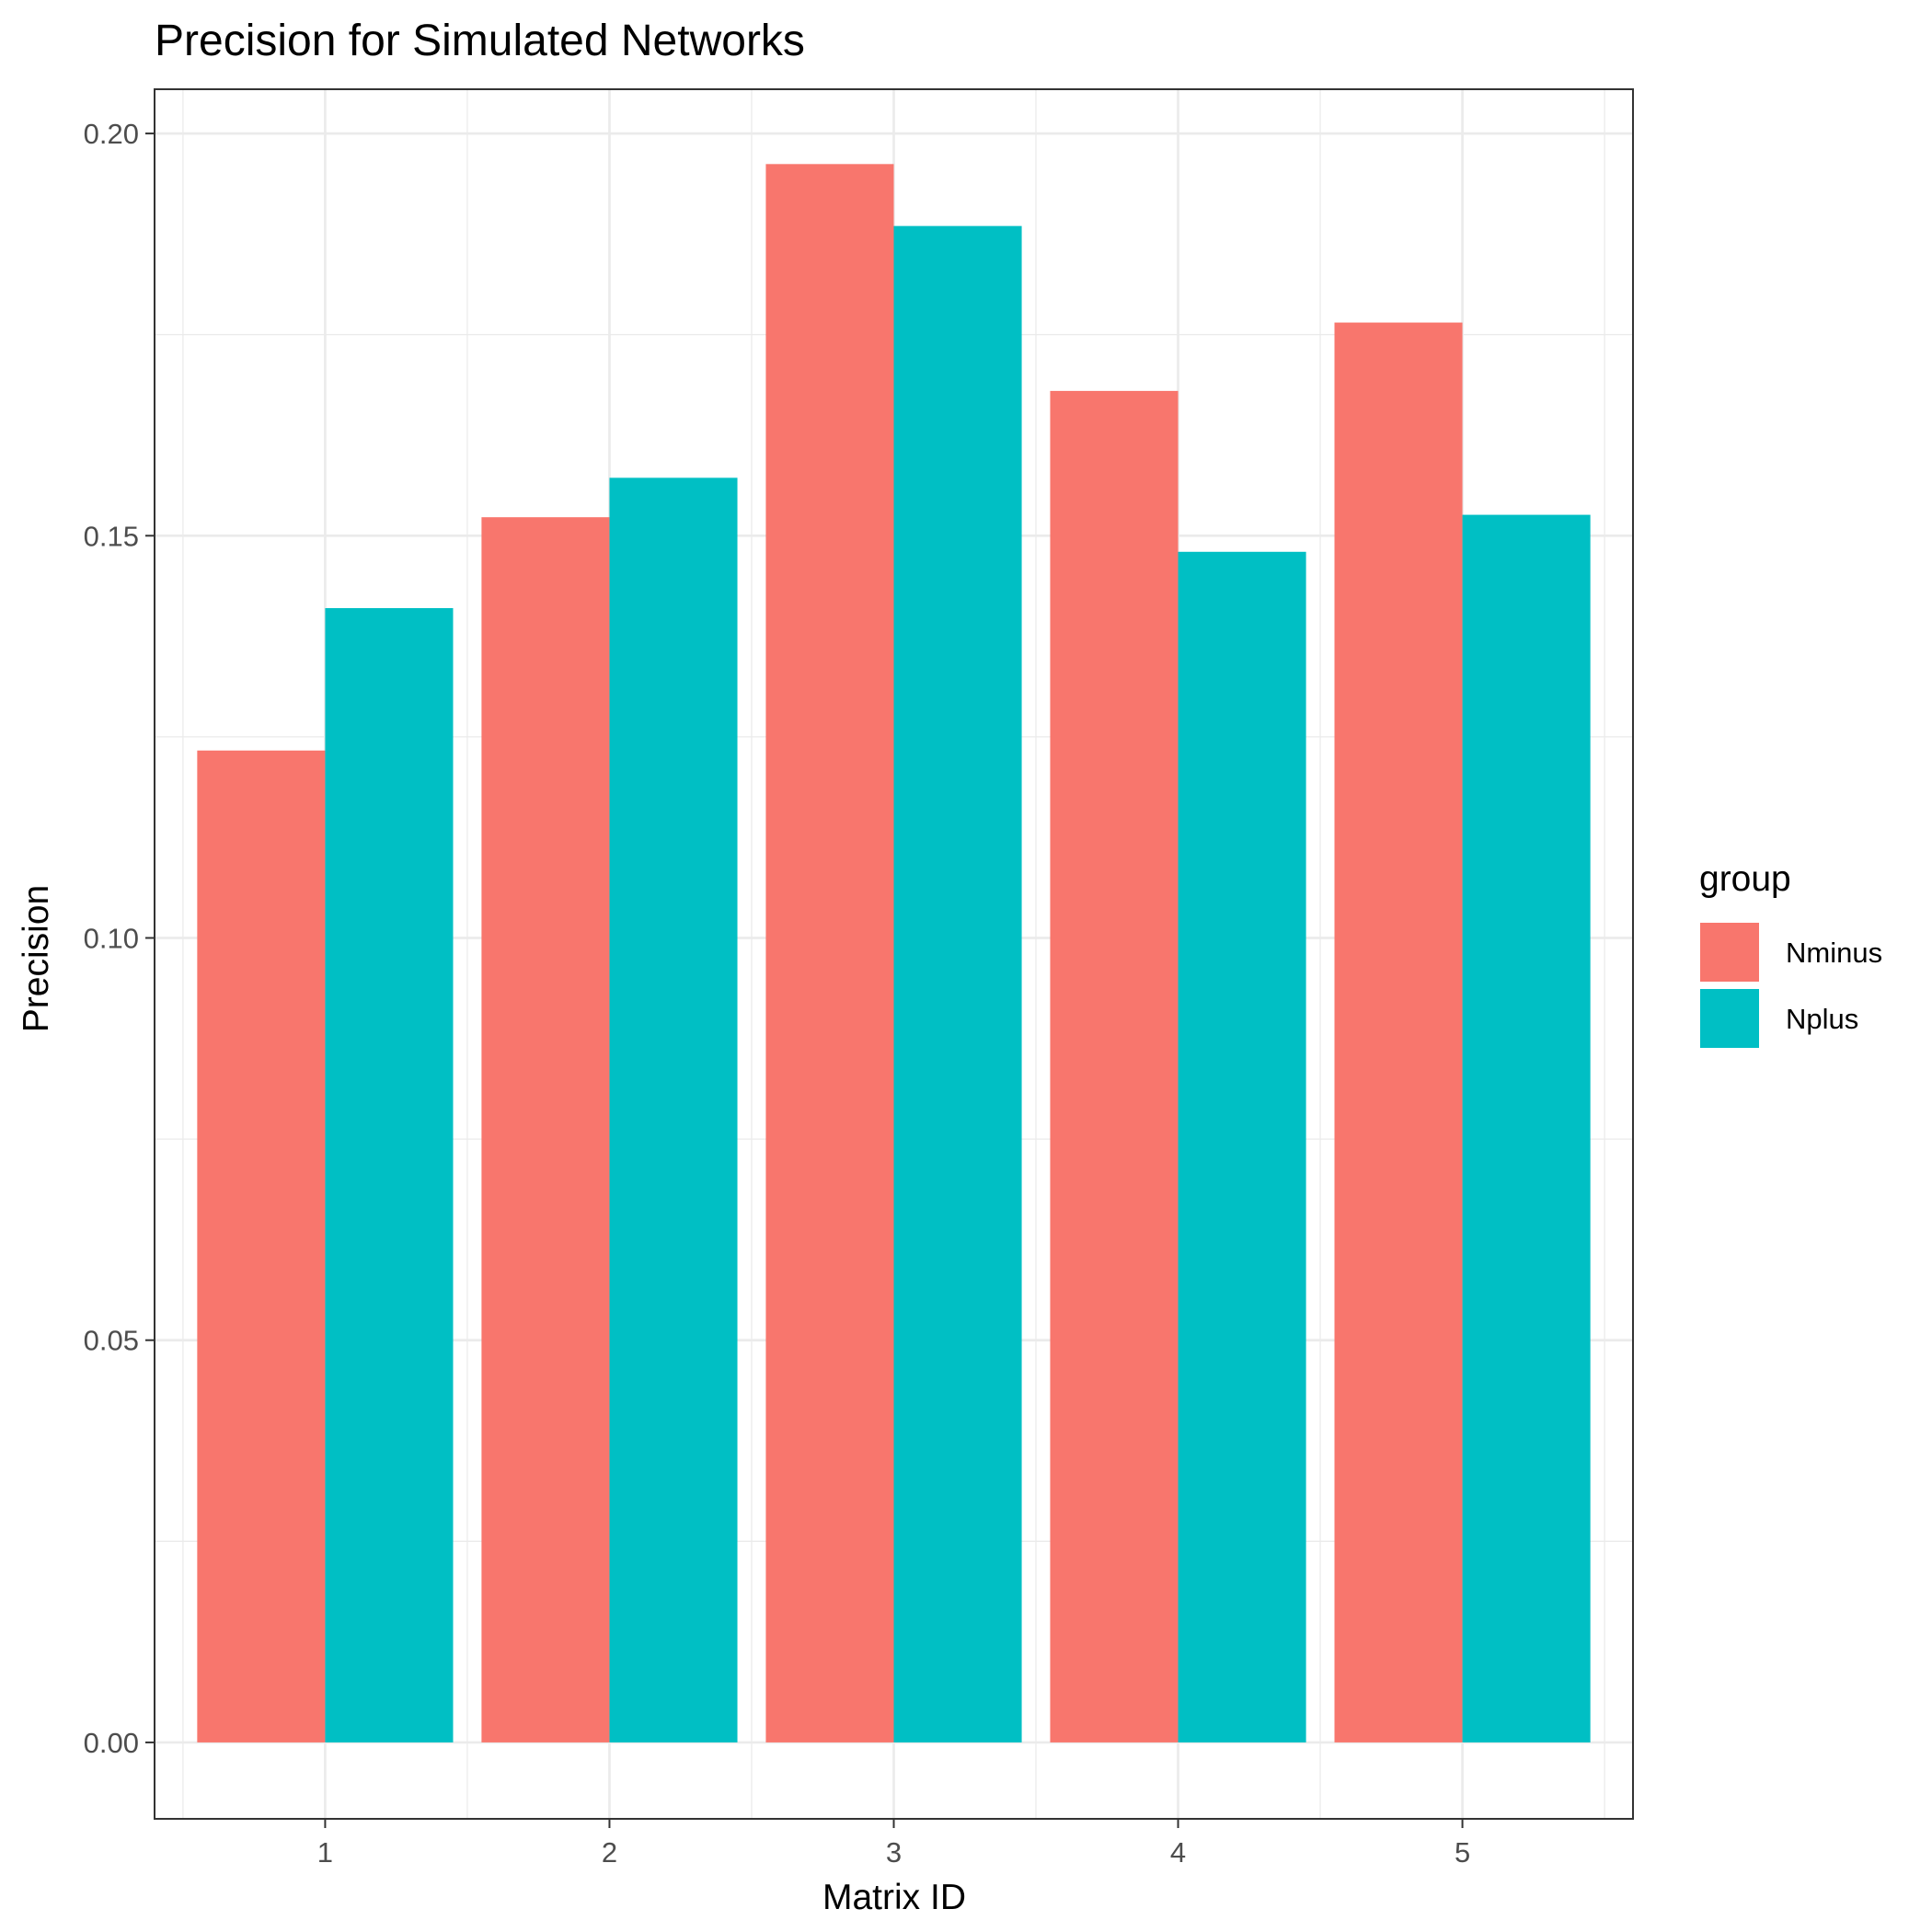  What do you see at coordinates (1834, 953) in the screenshot?
I see `legend-label-nminus: Nminus` at bounding box center [1834, 953].